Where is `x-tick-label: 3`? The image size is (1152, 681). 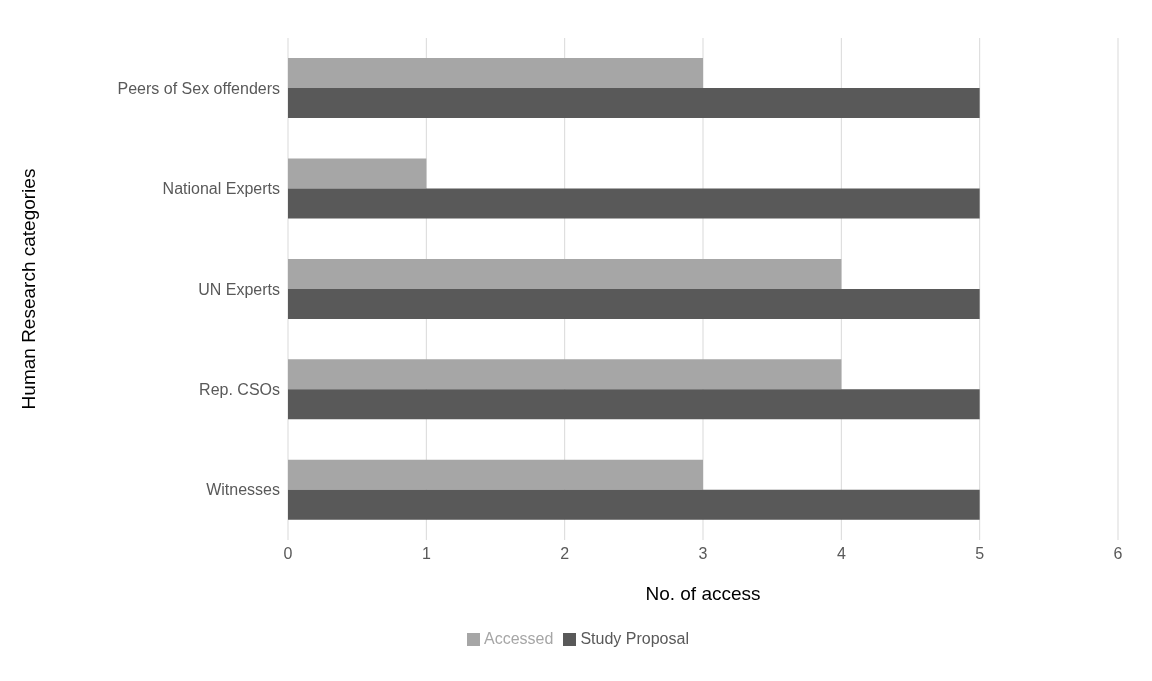
x-tick-label: 3 is located at coordinates (703, 554).